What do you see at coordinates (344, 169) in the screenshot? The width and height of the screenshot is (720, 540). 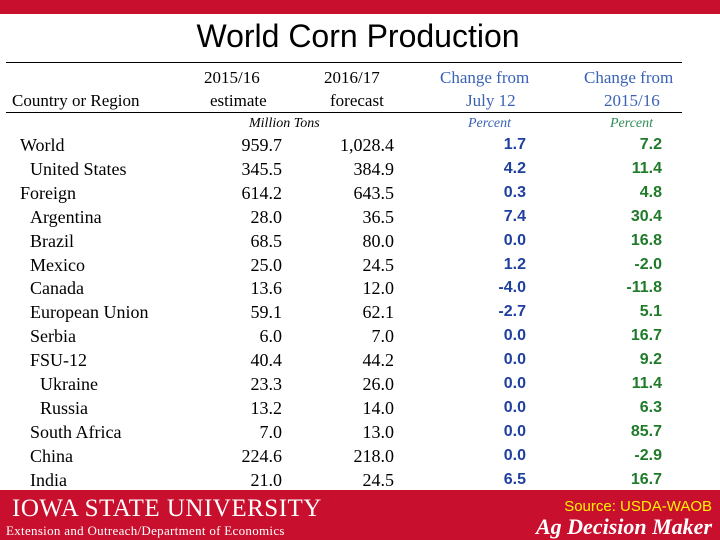 I see `table-row: United States 345.5 384.9 4.2 11.4` at bounding box center [344, 169].